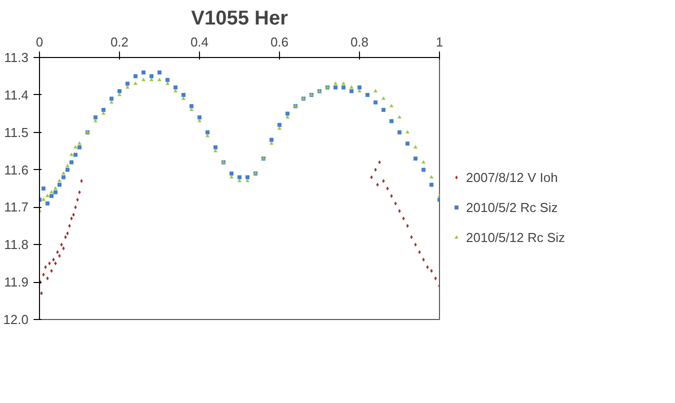 The height and width of the screenshot is (403, 675). I want to click on chart-title: V1055 Her, so click(239, 19).